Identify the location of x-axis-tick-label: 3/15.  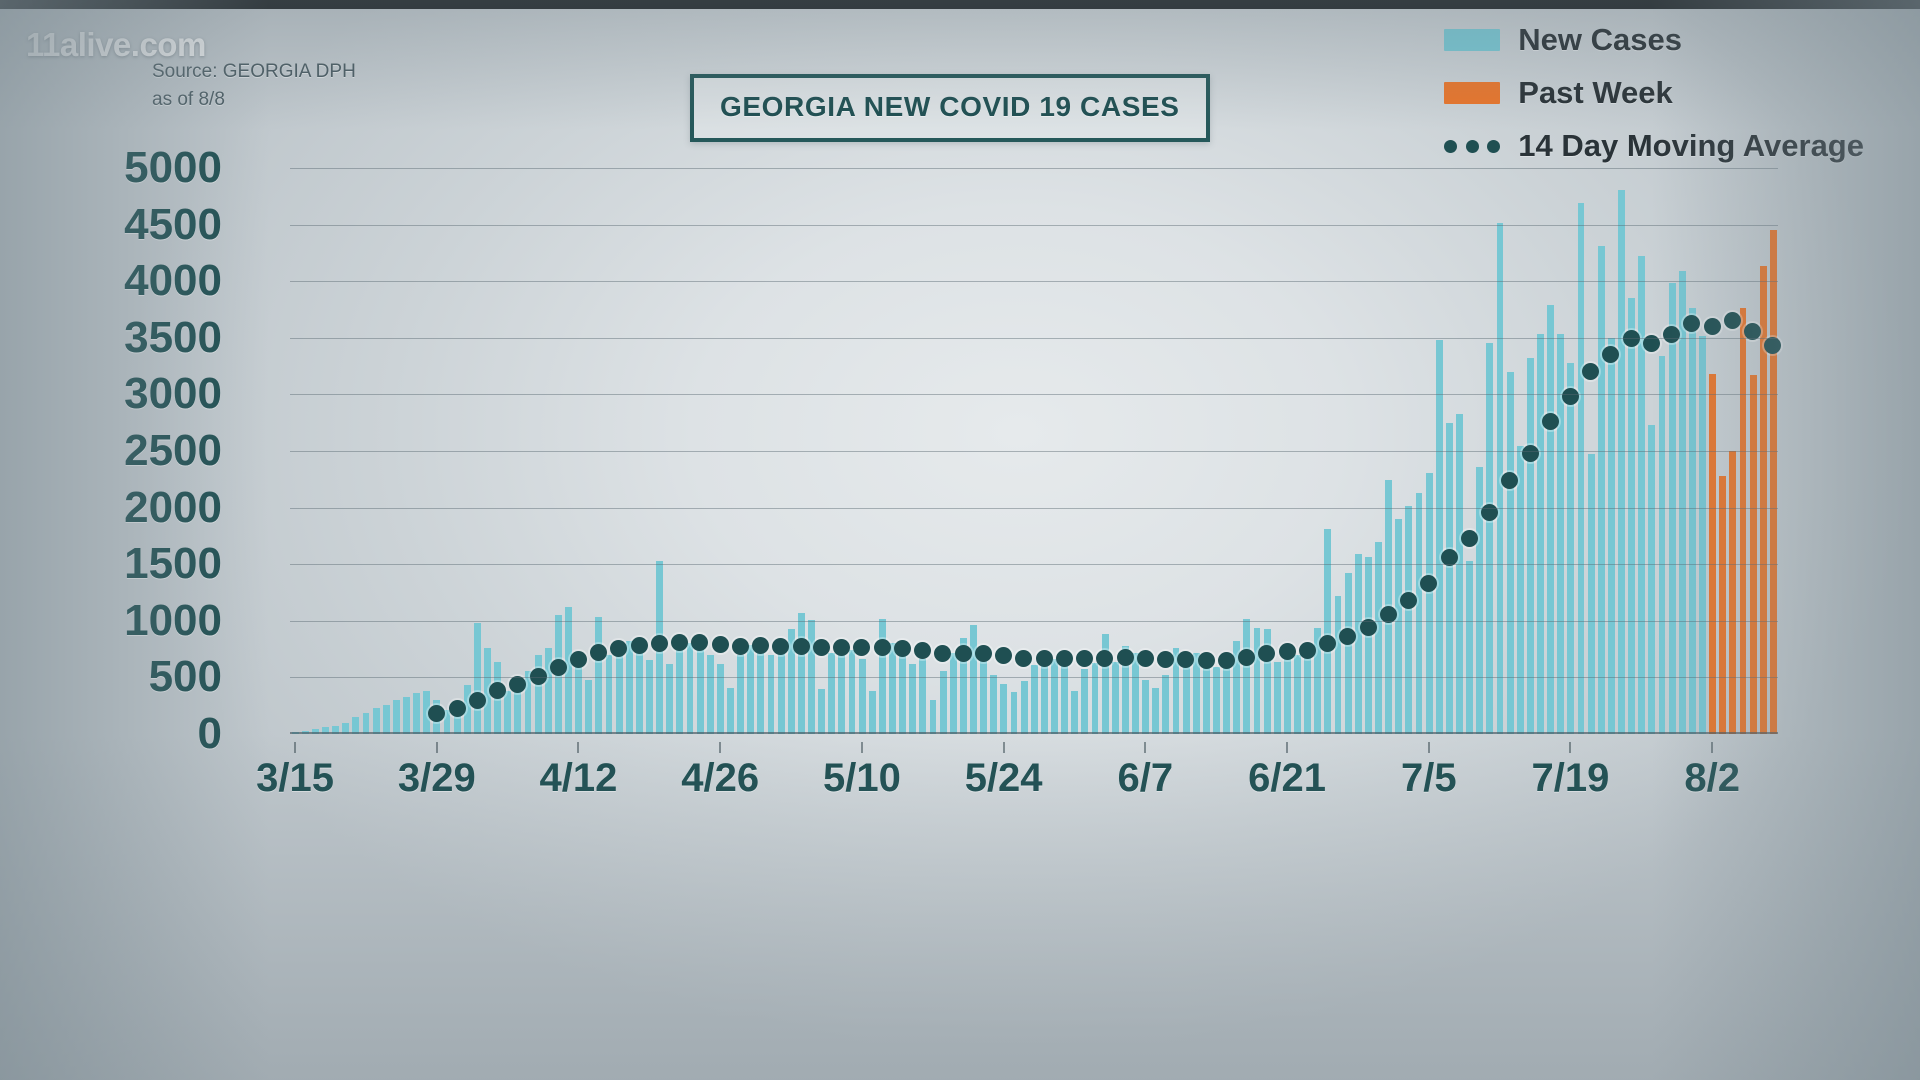
(295, 778).